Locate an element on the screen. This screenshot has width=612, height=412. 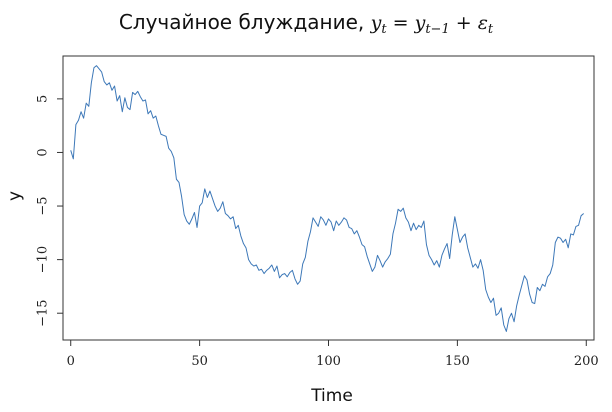
x-tick-label: 150 is located at coordinates (457, 361).